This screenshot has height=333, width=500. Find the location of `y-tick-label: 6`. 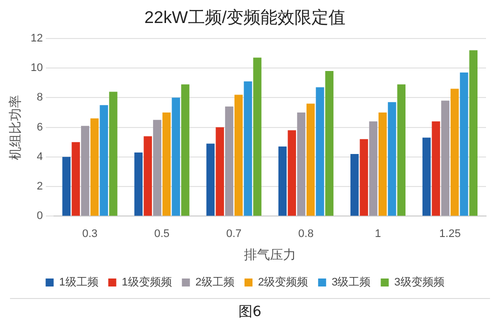

y-tick-label: 6 is located at coordinates (39, 127).